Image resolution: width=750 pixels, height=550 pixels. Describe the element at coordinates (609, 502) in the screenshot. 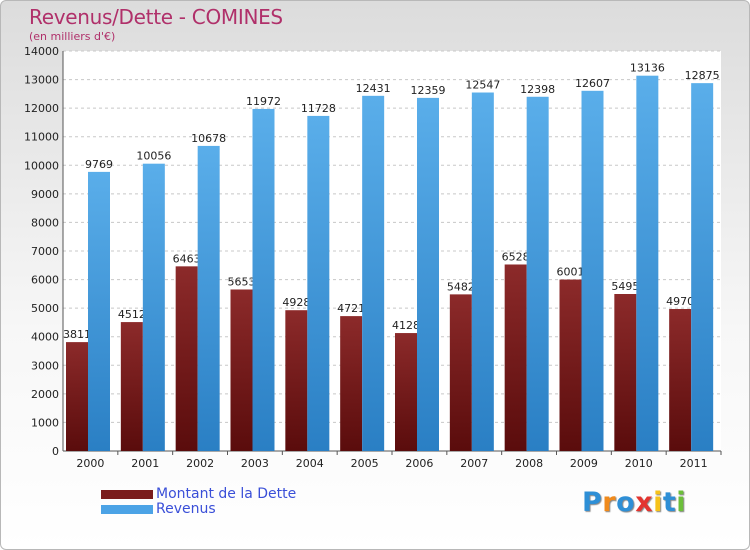

I see `logo-letter: r` at that location.